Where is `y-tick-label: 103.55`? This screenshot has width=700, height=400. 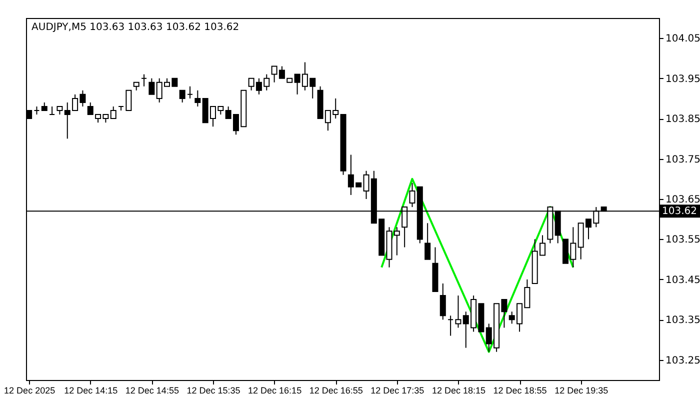 y-tick-label: 103.55 is located at coordinates (683, 240).